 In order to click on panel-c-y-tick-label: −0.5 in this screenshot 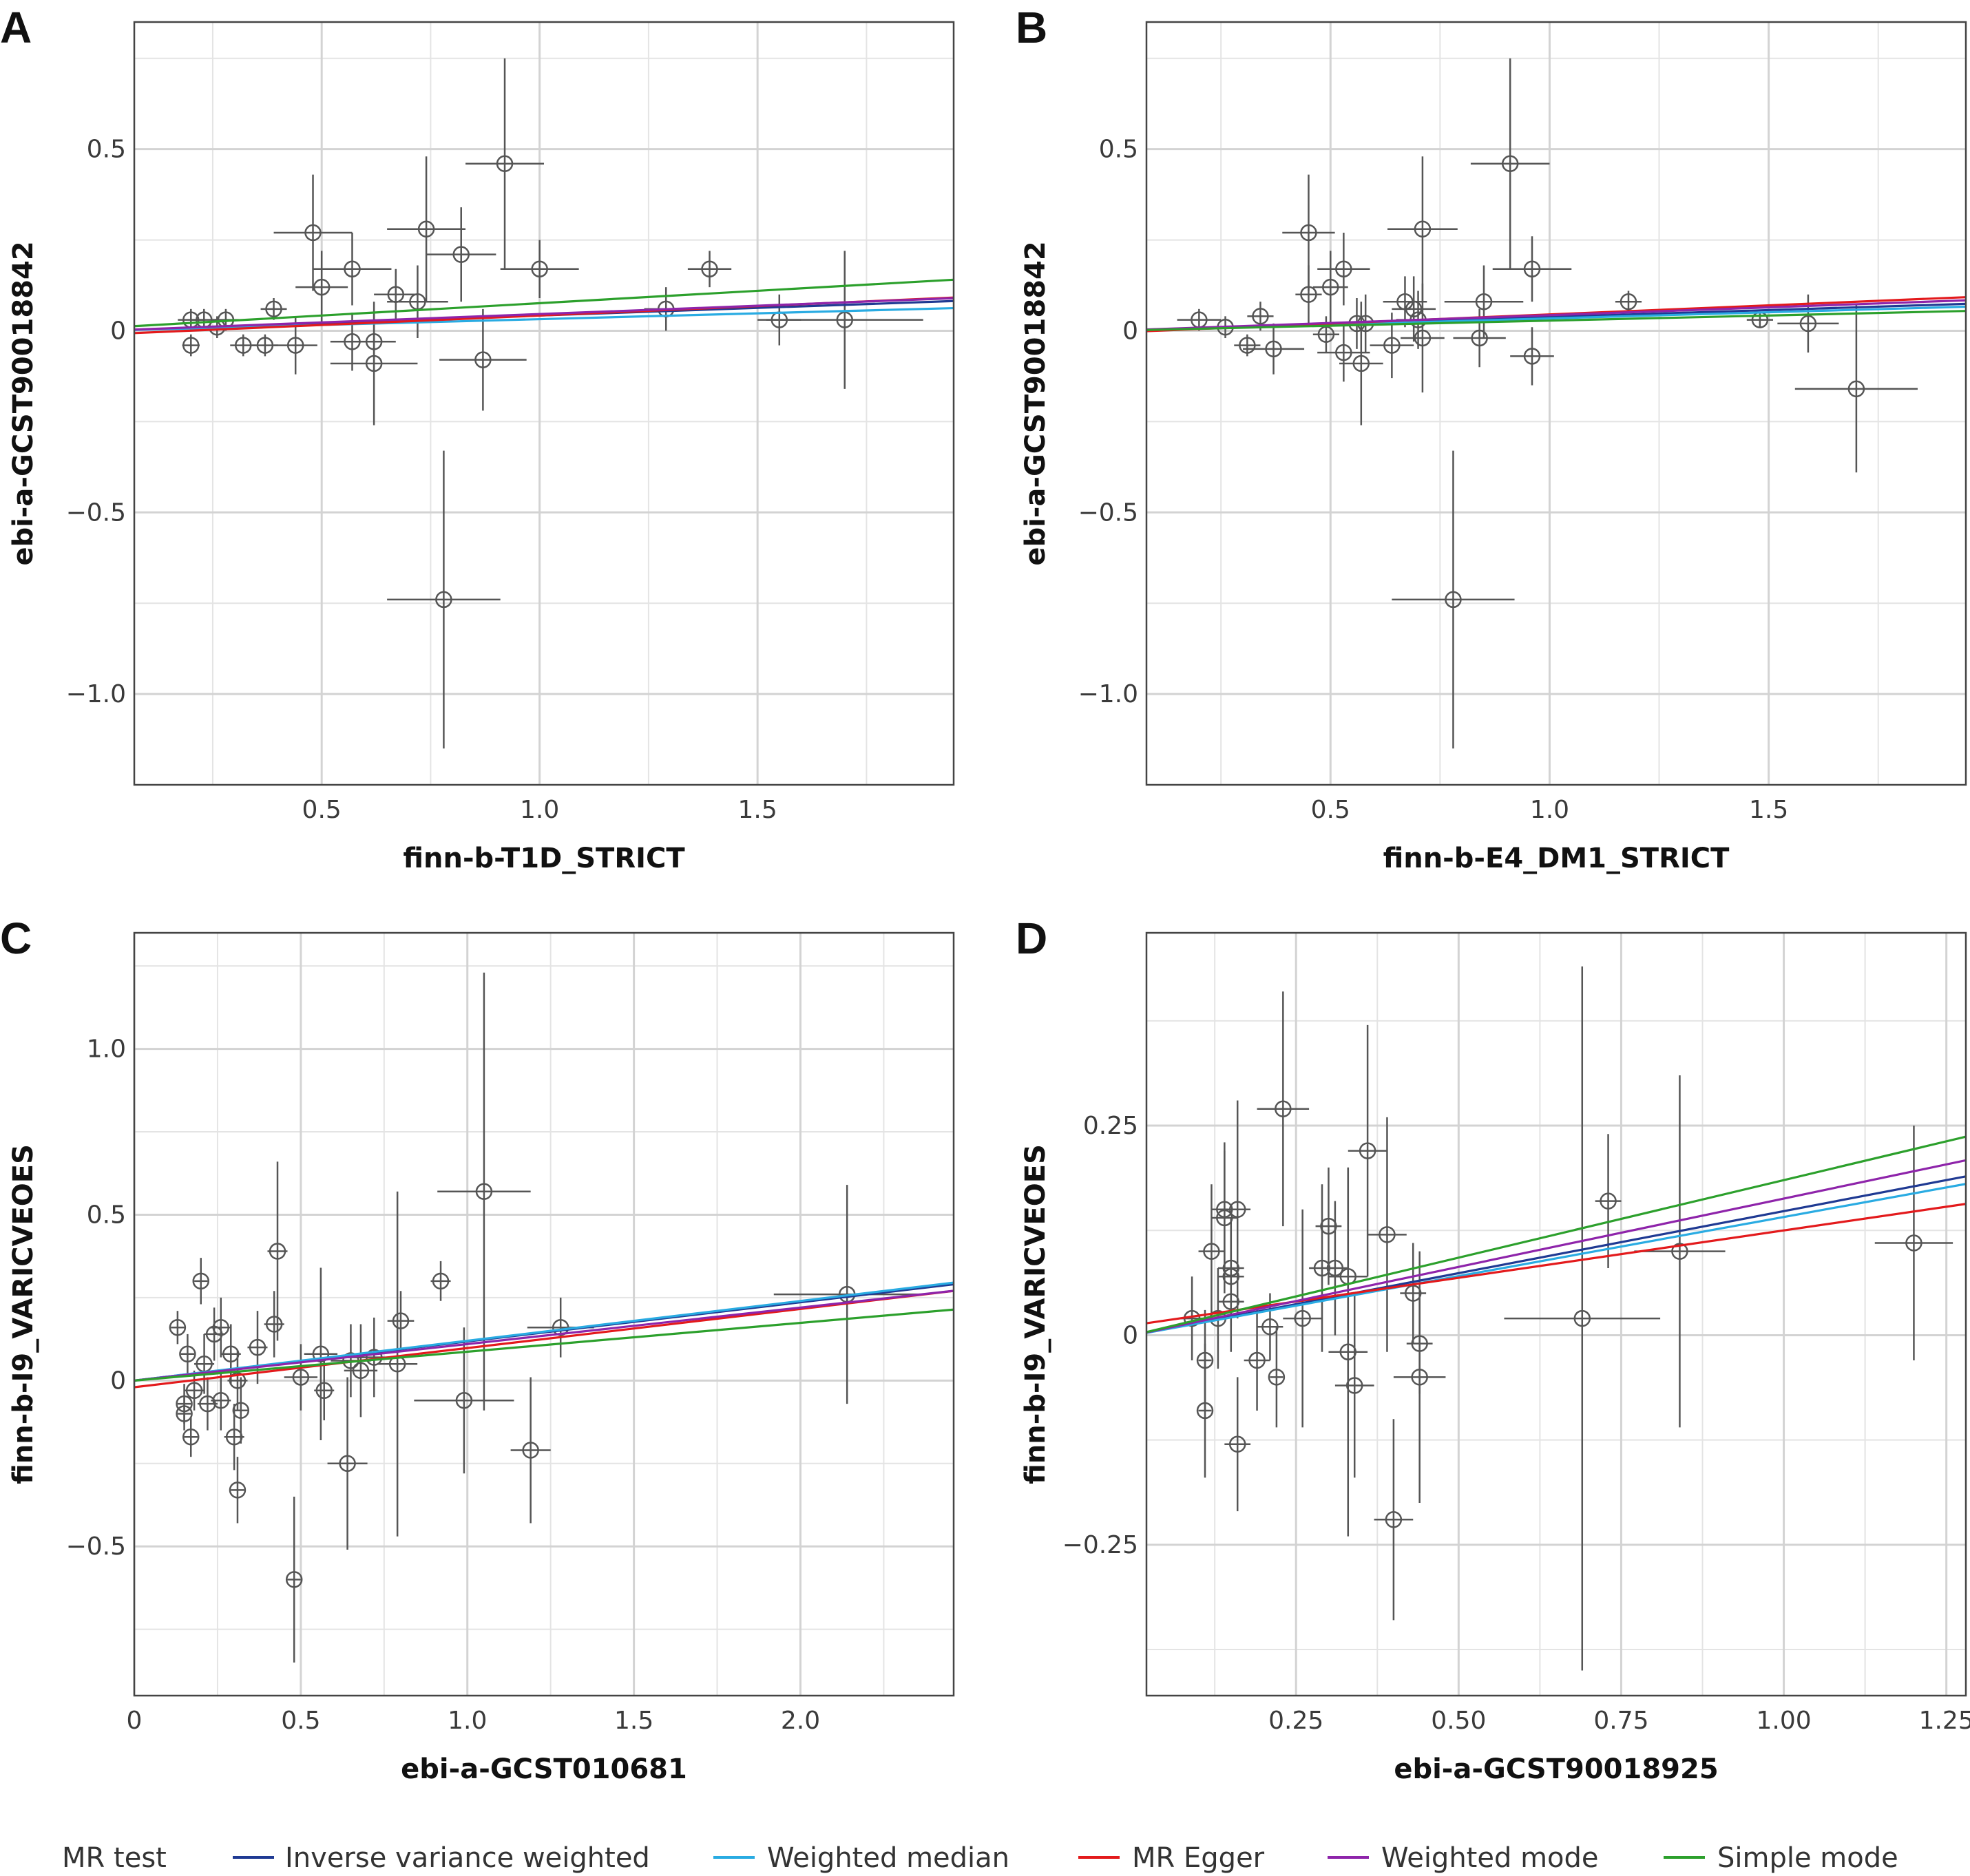, I will do `click(96, 1546)`.